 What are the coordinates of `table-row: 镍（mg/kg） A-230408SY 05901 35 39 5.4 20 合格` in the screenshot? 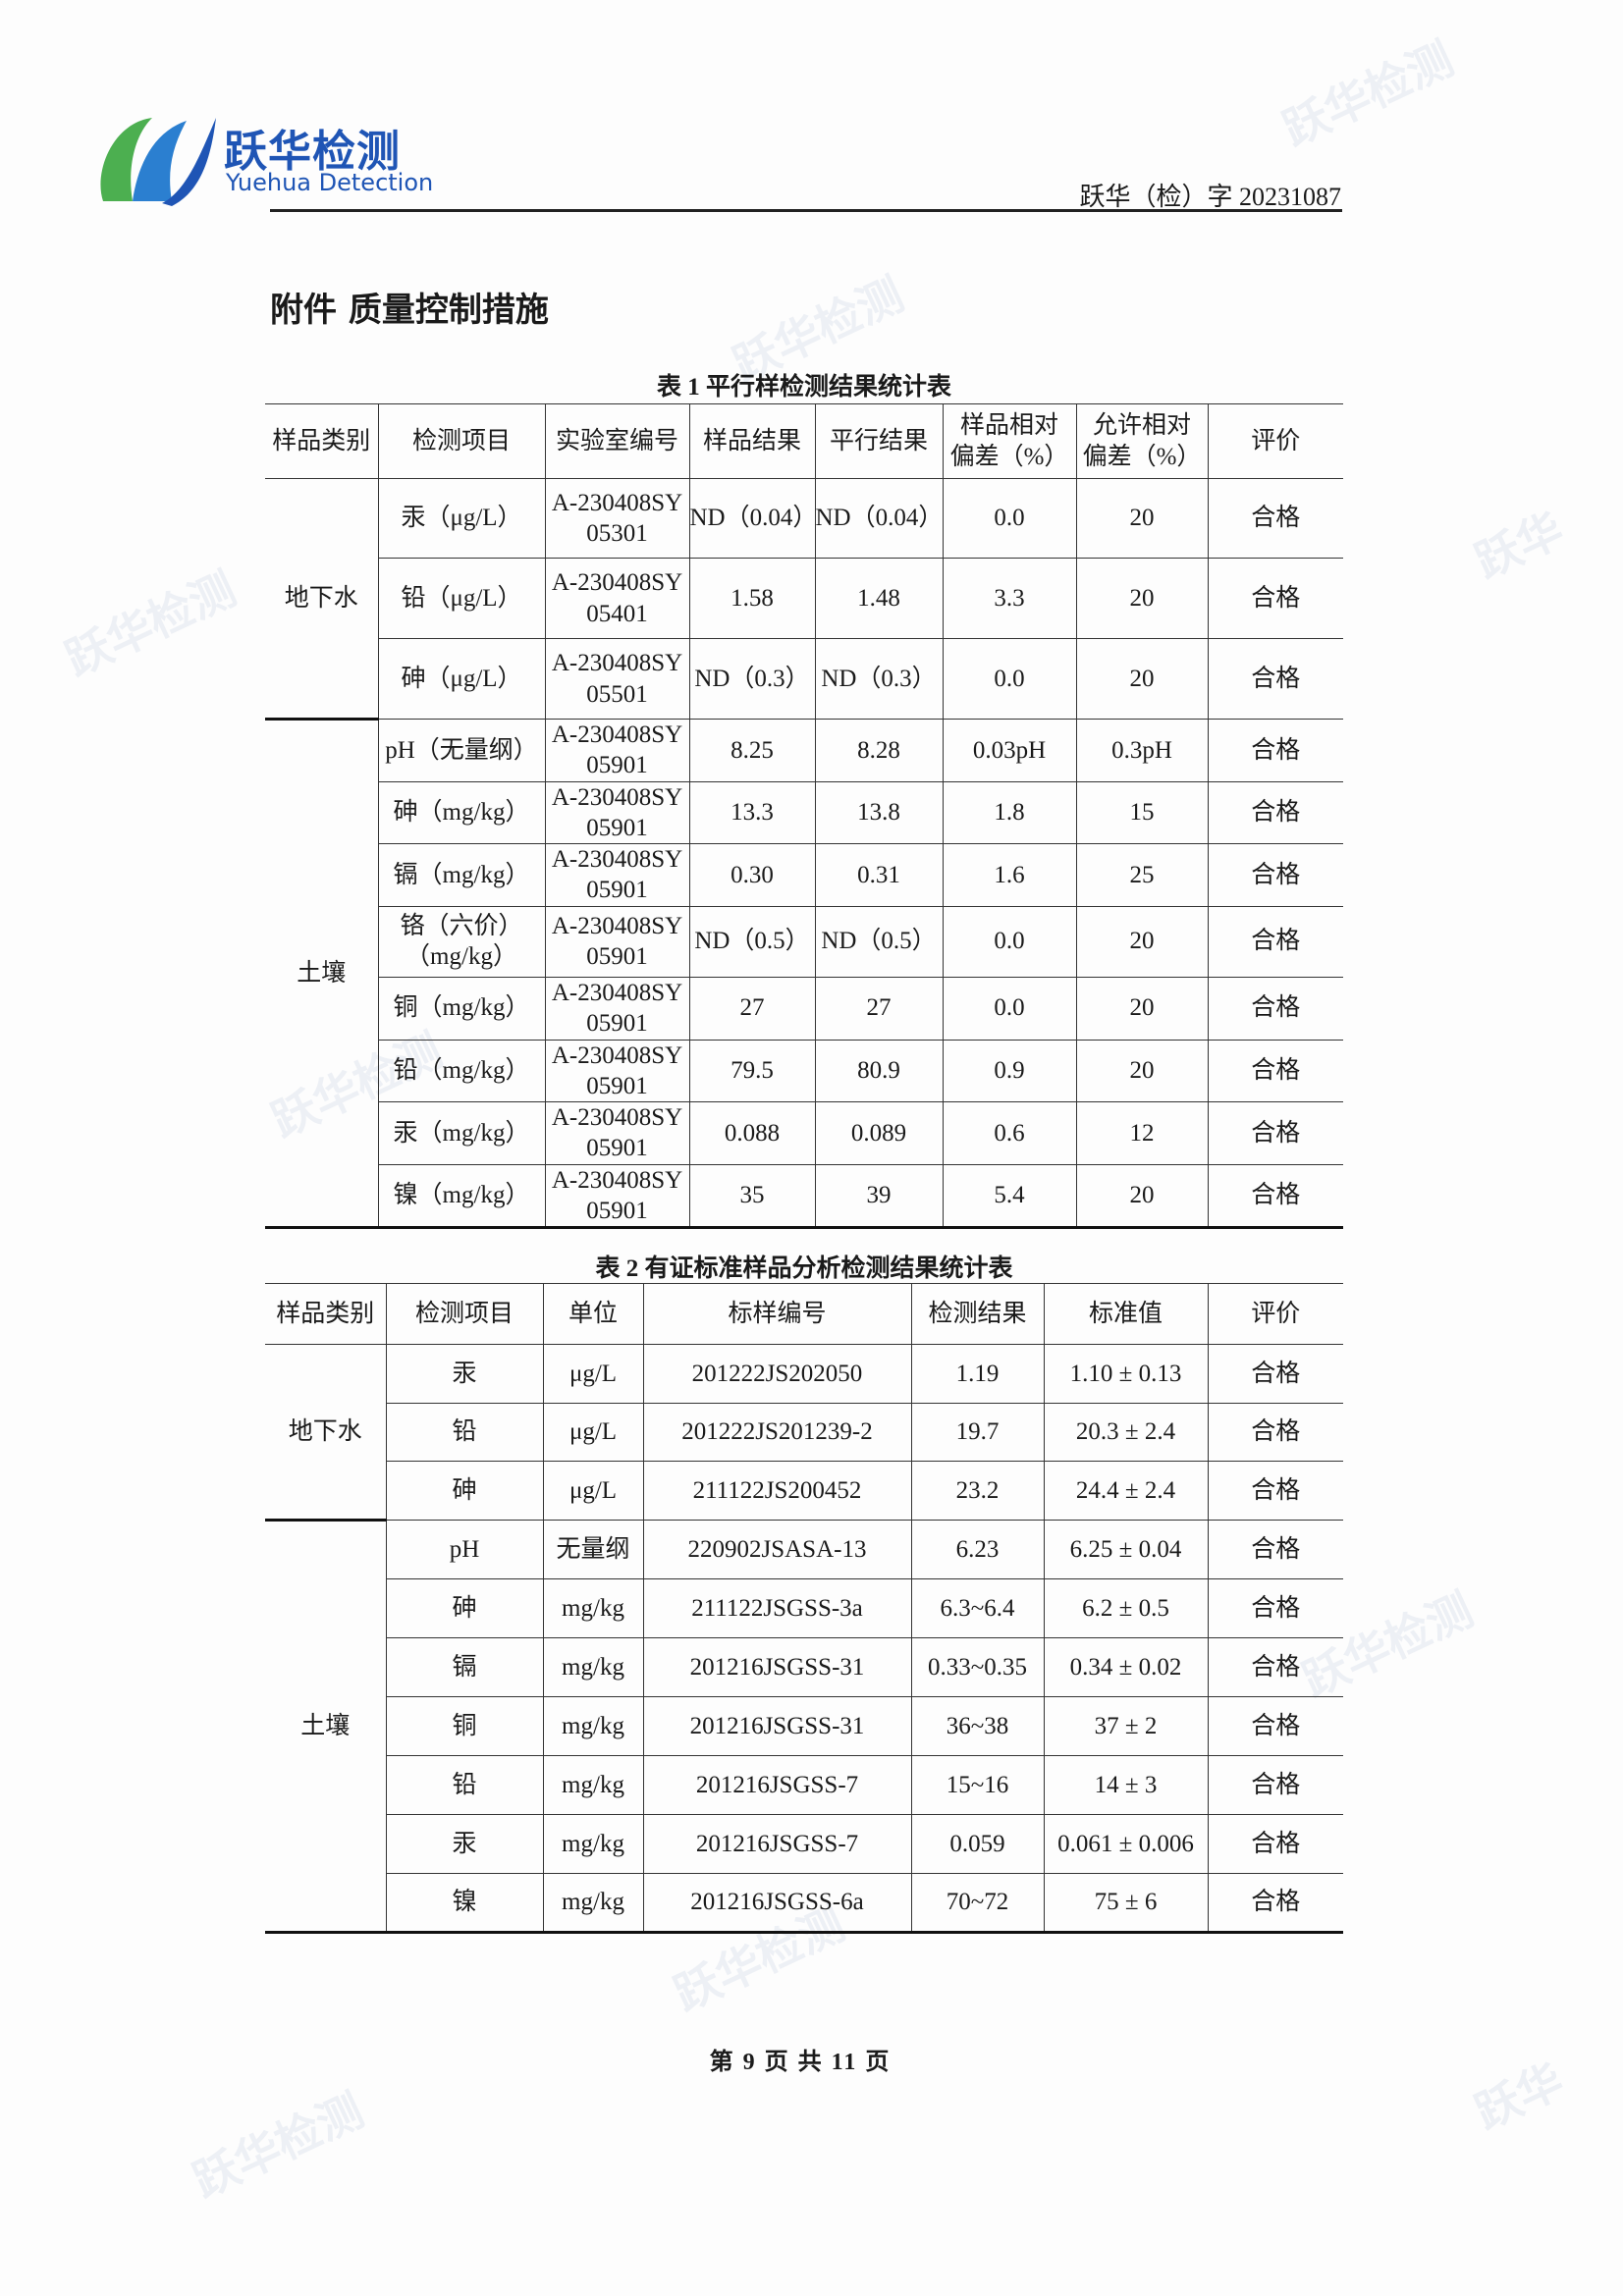 It's located at (804, 1196).